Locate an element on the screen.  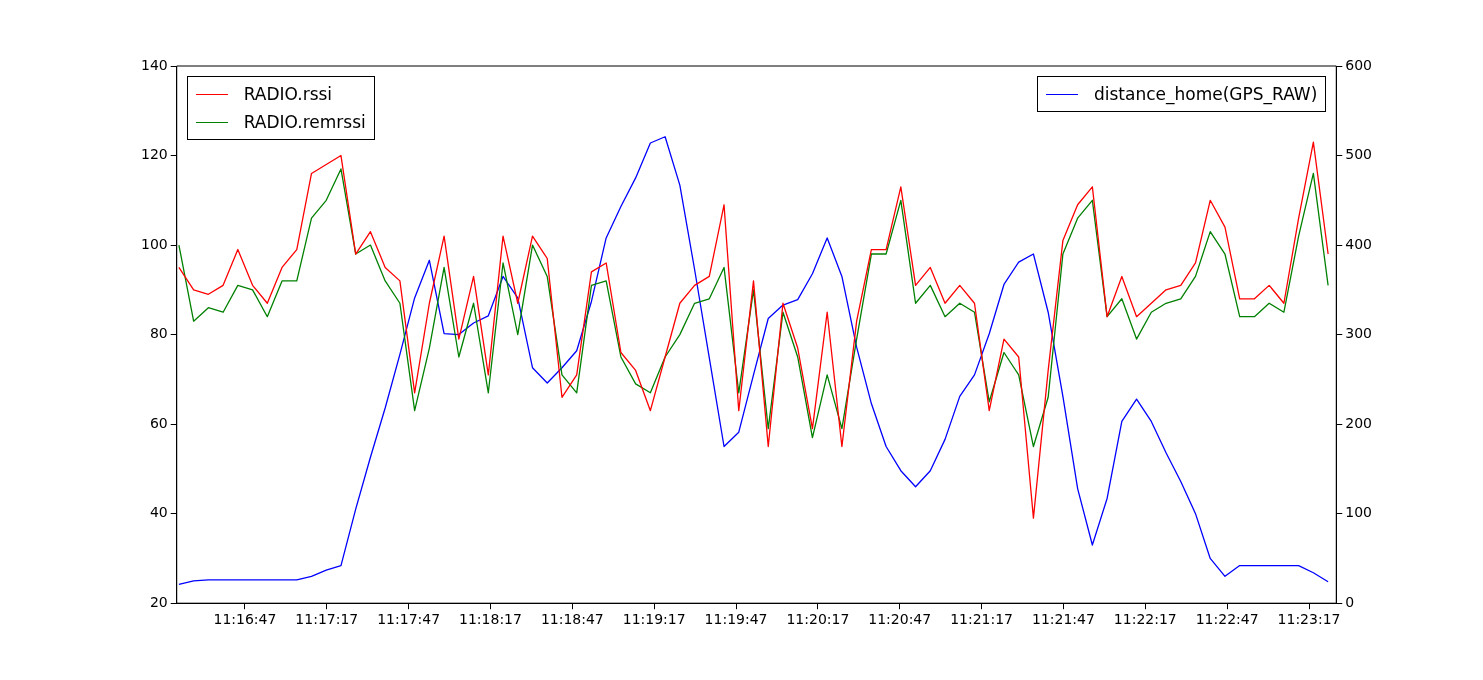
y-tick-label: 40 is located at coordinates (158, 512).